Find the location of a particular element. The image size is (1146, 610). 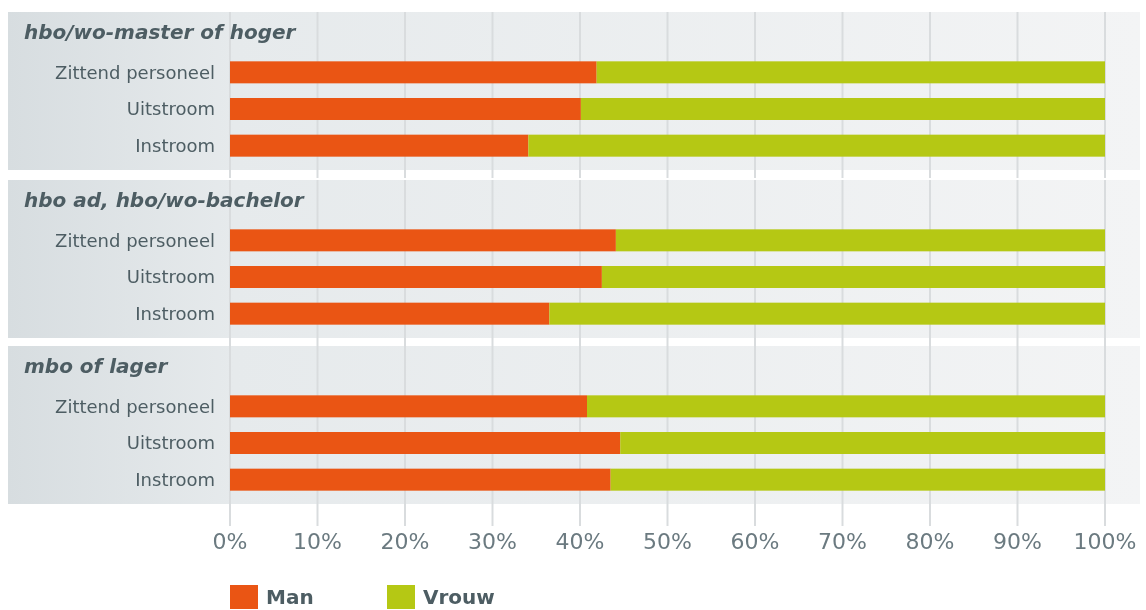

x-tick-label: 60% is located at coordinates (755, 541).